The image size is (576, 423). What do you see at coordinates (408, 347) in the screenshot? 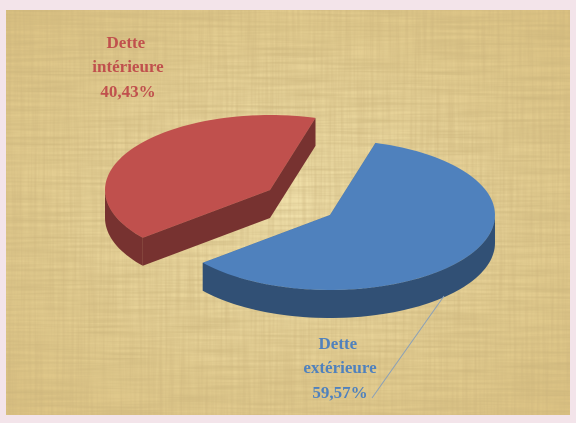
I see `leader-line` at bounding box center [408, 347].